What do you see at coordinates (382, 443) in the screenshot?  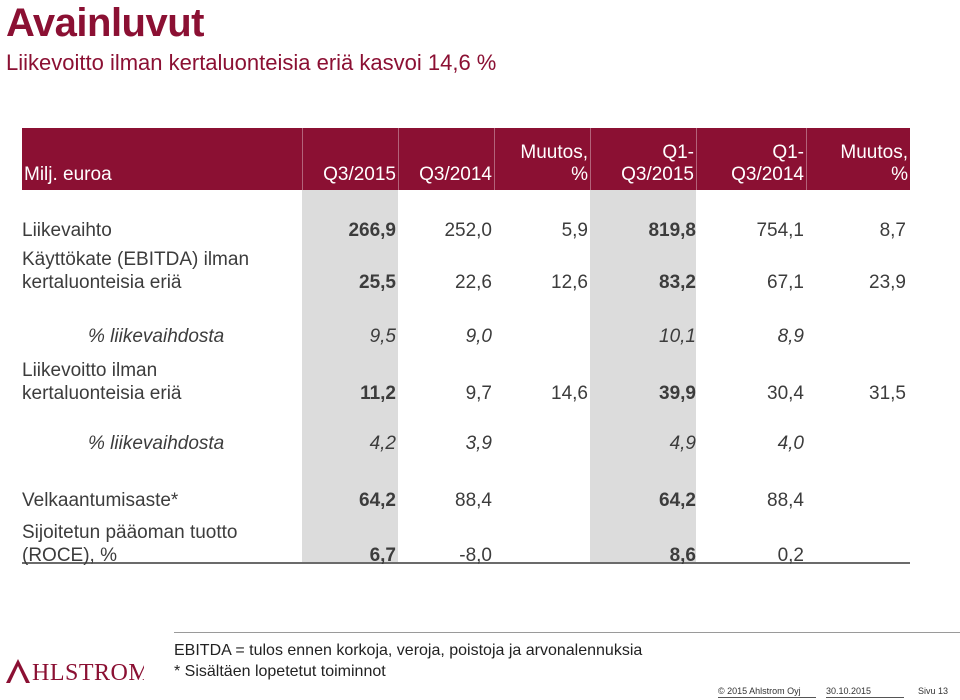 I see `row-value-col-0: 4,2` at bounding box center [382, 443].